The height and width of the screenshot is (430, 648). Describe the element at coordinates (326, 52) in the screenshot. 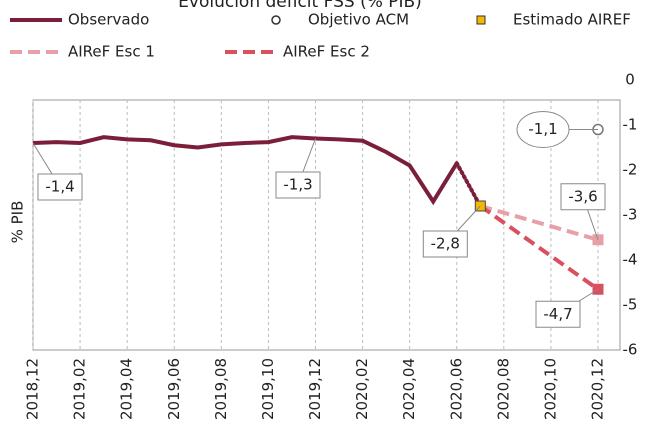

I see `legend-label: AIReF Esc 2` at that location.